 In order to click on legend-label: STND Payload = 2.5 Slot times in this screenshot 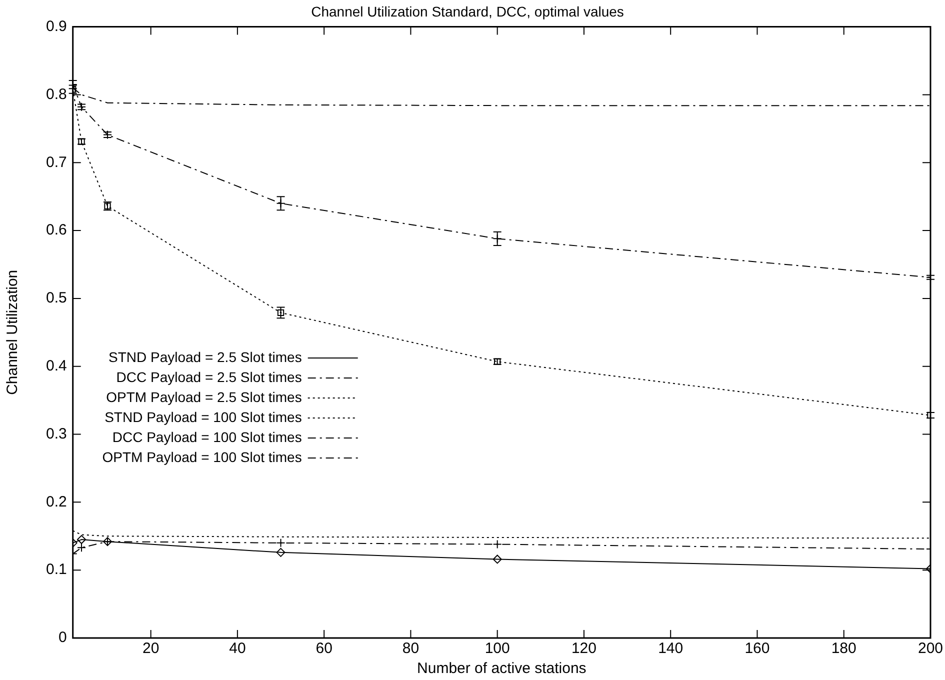, I will do `click(205, 356)`.